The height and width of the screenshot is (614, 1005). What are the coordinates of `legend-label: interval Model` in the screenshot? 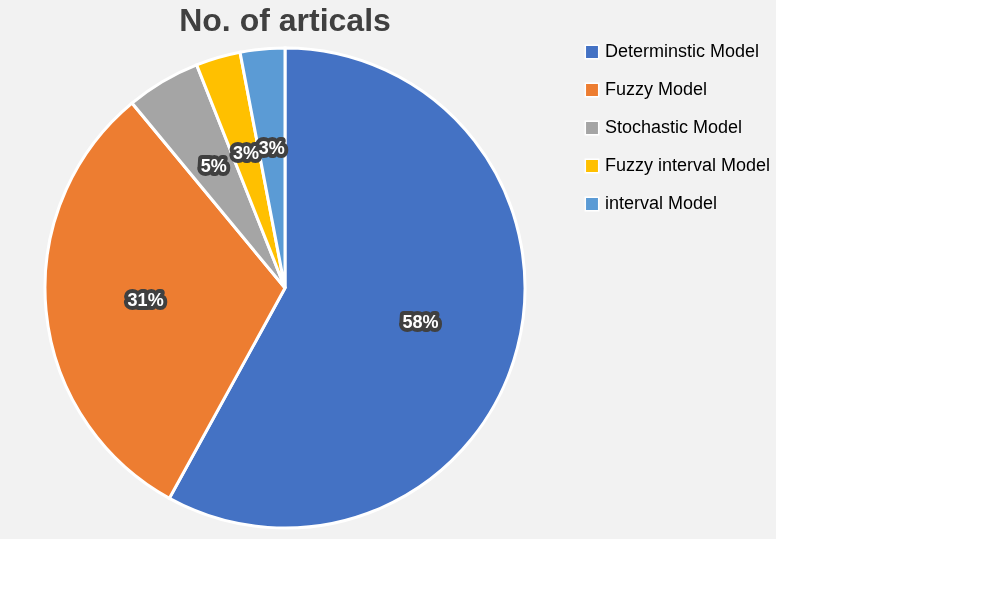 It's located at (661, 203).